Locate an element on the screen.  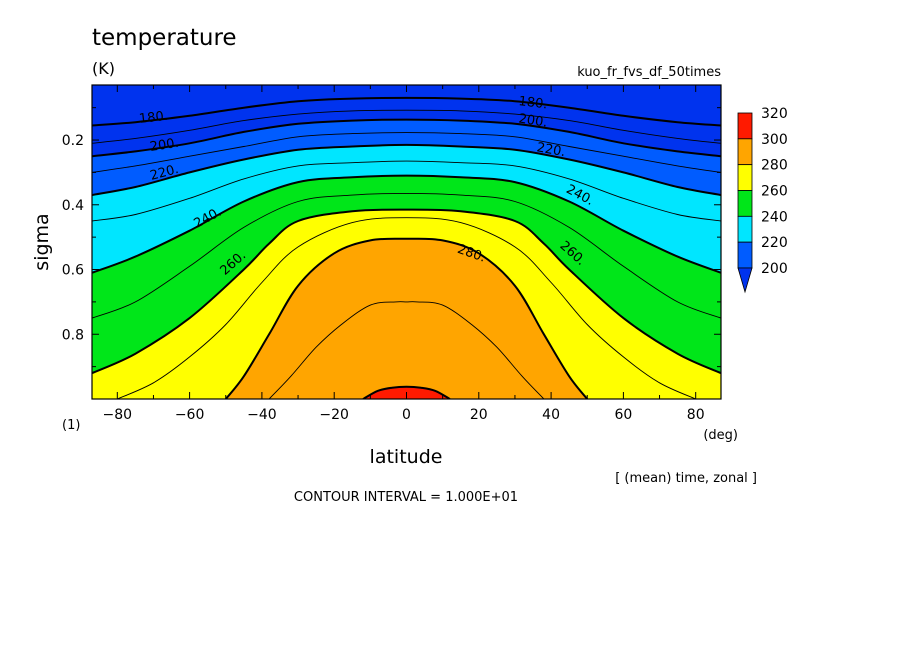
colorbar: 320 300 280 260 240 220 200 is located at coordinates (762, 200).